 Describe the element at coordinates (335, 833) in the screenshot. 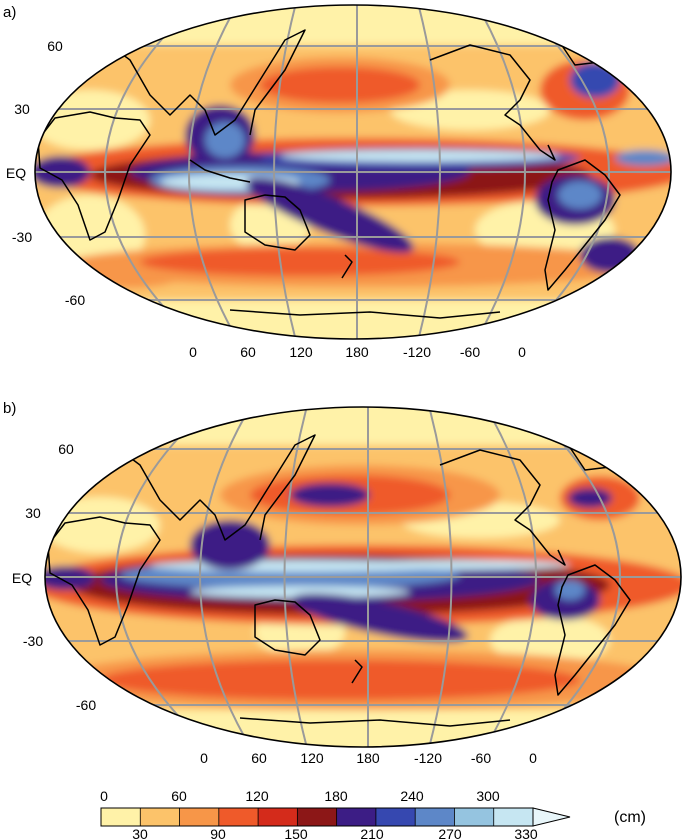

I see `colorbar-bottom-labels: 30 90 150 210 270 330` at that location.